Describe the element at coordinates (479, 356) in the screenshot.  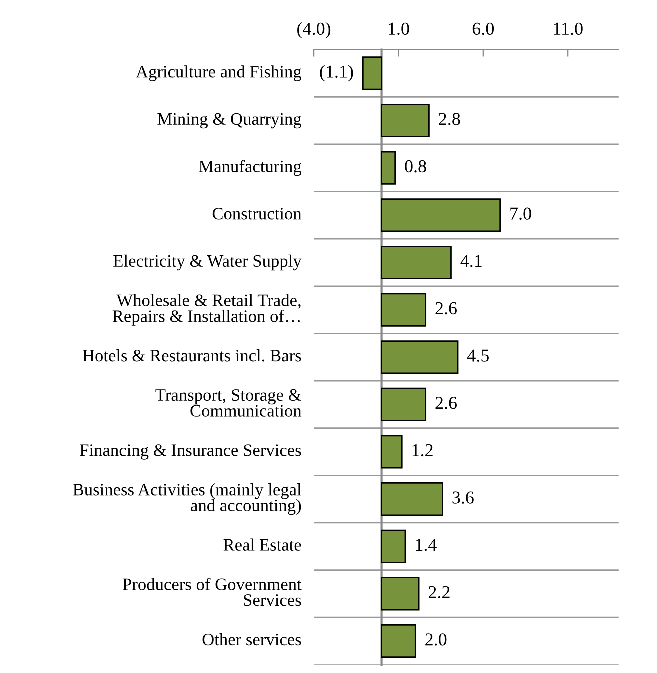
I see `data-label: 4.5` at that location.